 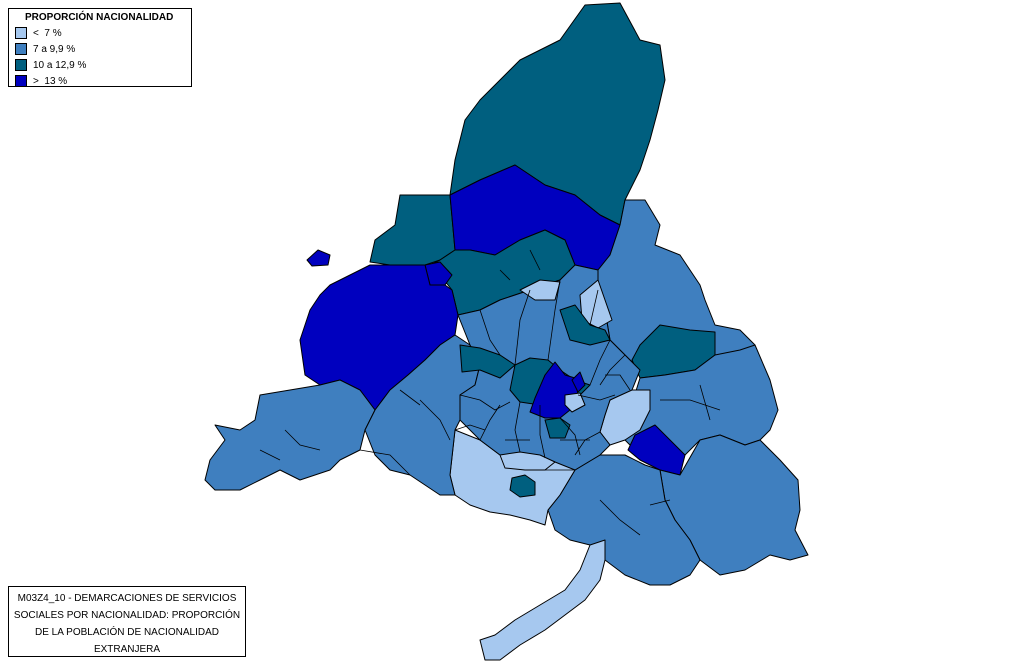 What do you see at coordinates (487, 361) in the screenshot?
I see `region-center-west-teal` at bounding box center [487, 361].